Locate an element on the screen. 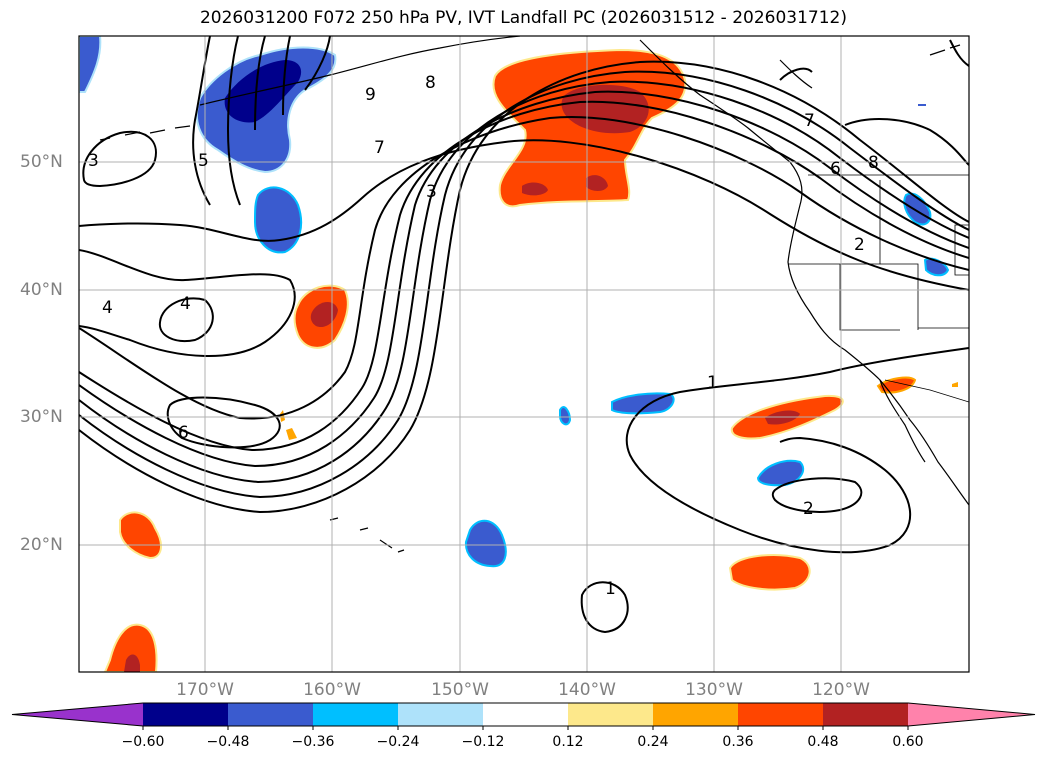  colorbar-tick-label: 0.36 is located at coordinates (738, 742).